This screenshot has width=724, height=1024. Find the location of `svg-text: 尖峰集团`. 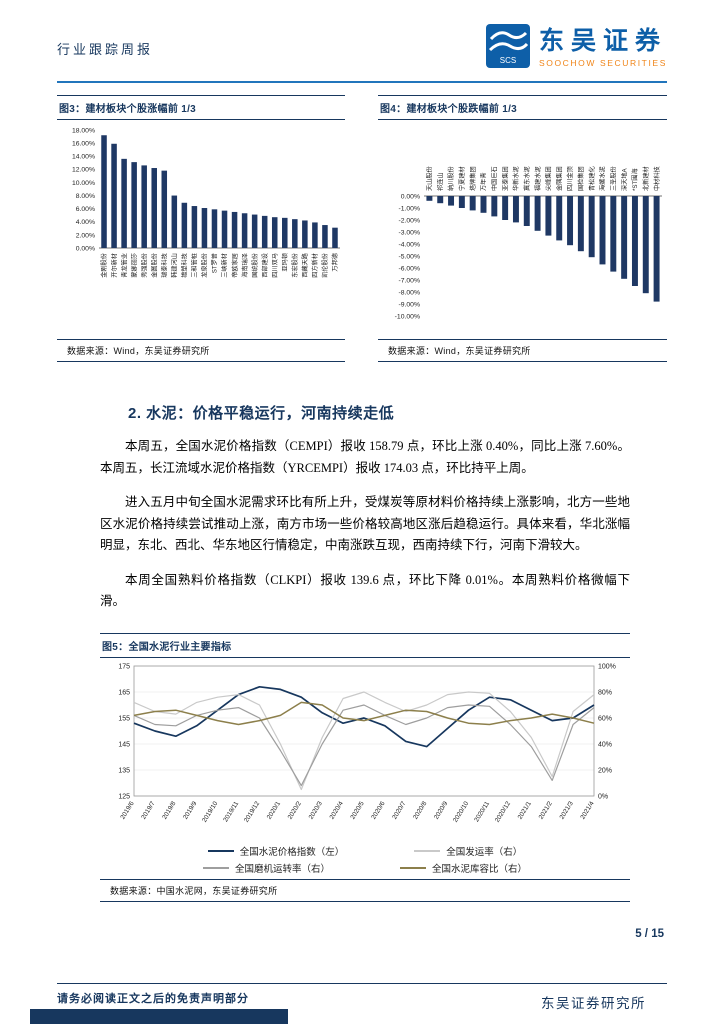

svg-text: 尖峰集团 is located at coordinates (549, 178).